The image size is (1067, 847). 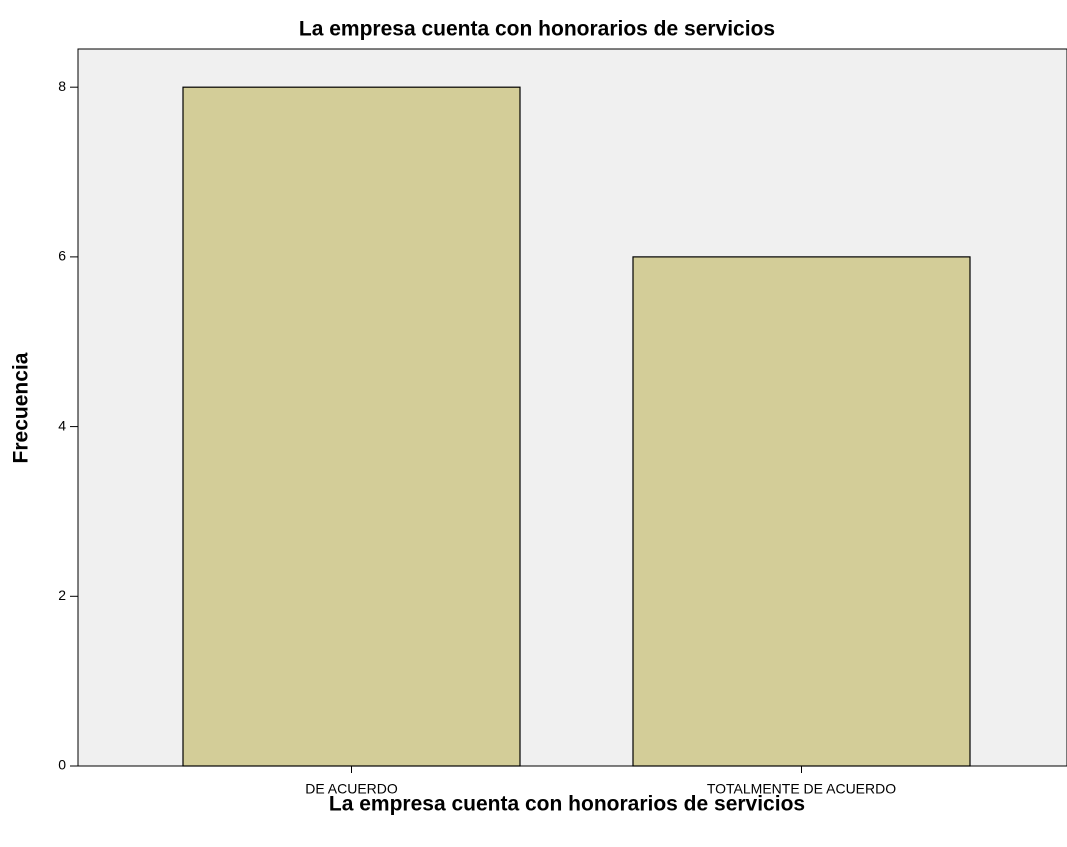 I want to click on y-axis-label: Frecuencia, so click(x=21, y=407).